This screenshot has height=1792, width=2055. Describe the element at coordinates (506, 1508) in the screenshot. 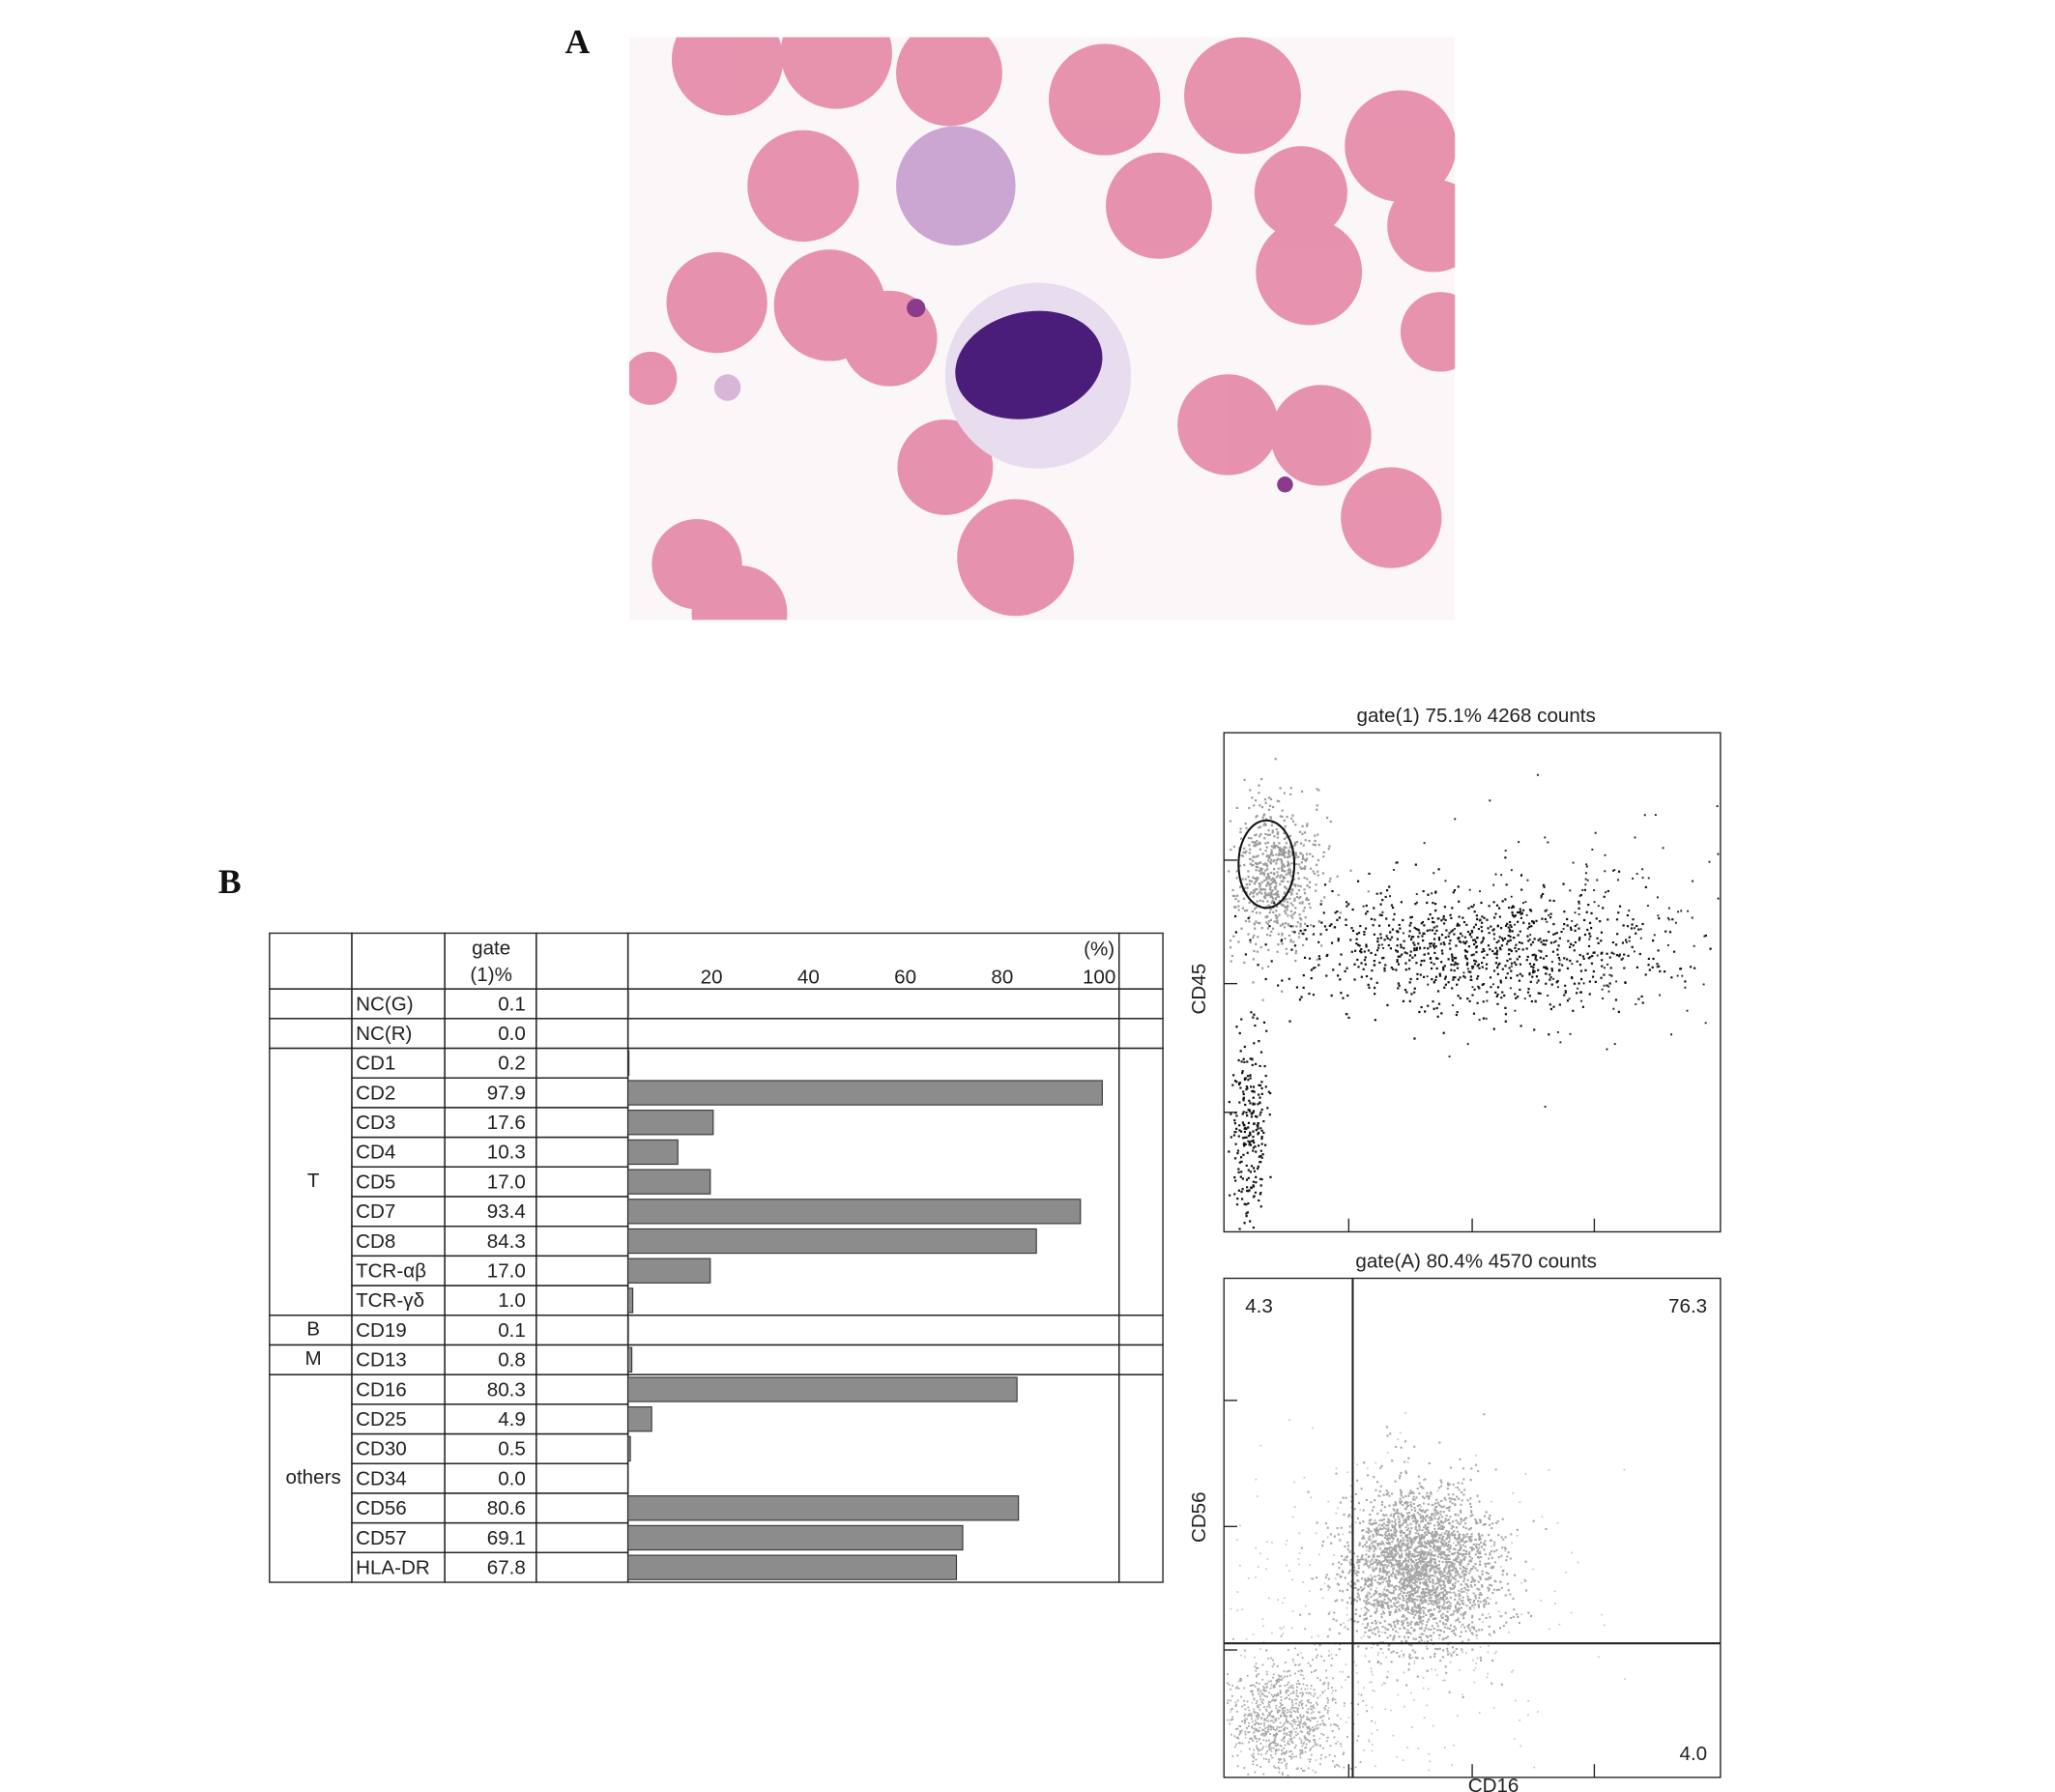

I see `gate-value: 80.6` at that location.